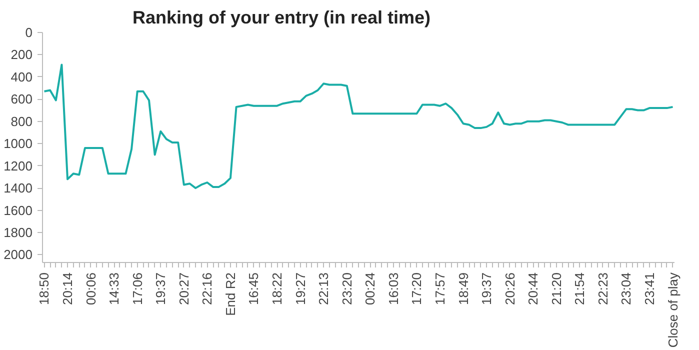 The image size is (699, 350). What do you see at coordinates (68, 289) in the screenshot?
I see `x-tick-label: 20:14` at bounding box center [68, 289].